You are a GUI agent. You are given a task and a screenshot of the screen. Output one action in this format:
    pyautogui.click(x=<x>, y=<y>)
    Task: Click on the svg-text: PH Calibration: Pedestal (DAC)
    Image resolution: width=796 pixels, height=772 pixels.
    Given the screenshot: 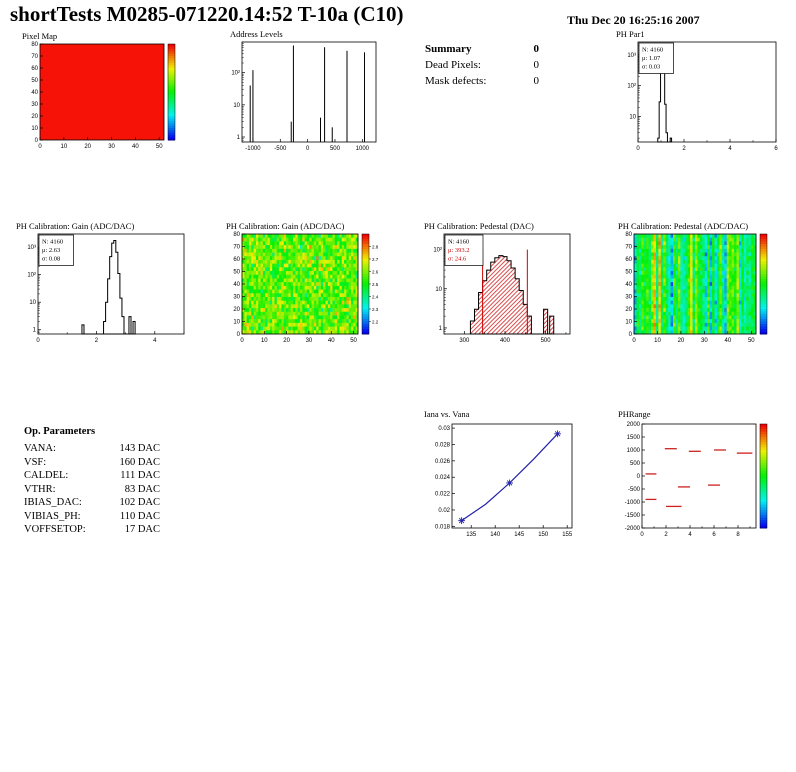 What is the action you would take?
    pyautogui.click(x=479, y=226)
    